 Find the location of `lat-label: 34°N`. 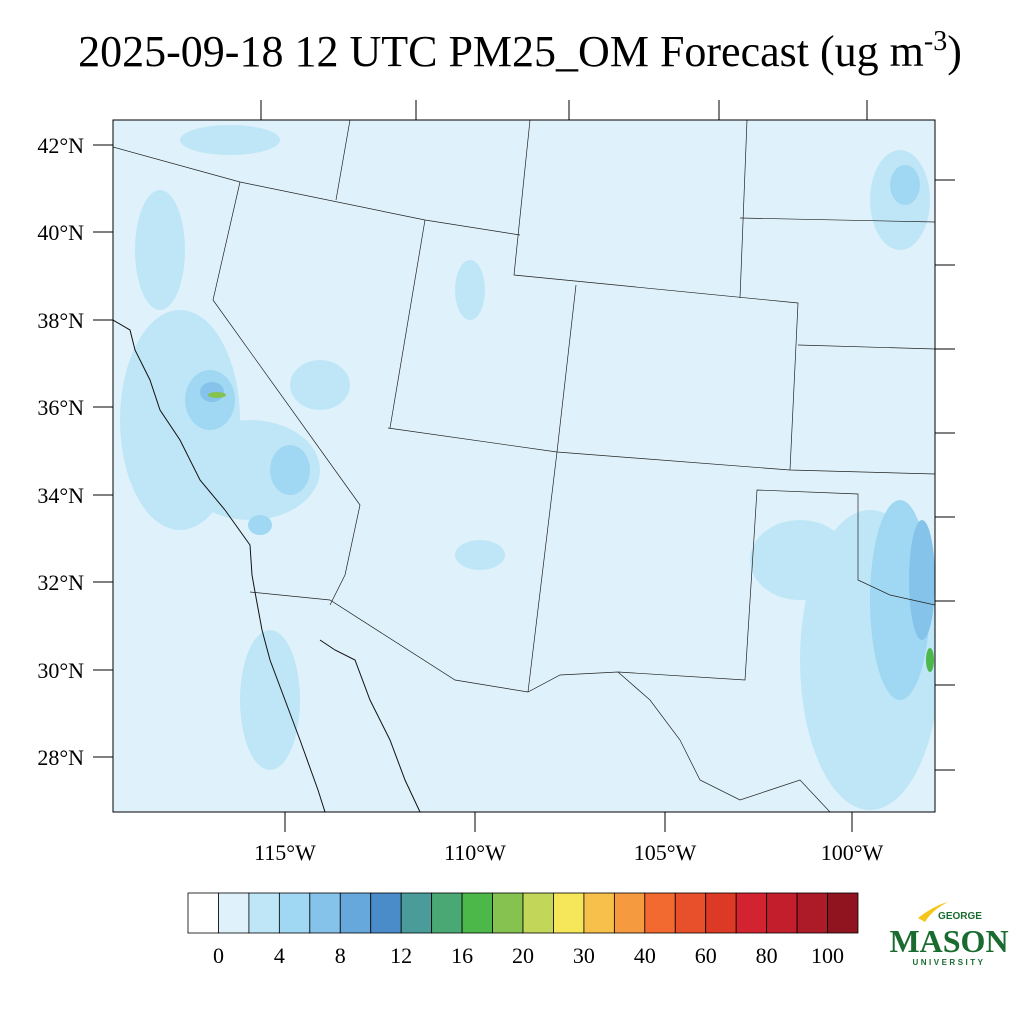

lat-label: 34°N is located at coordinates (60, 495).